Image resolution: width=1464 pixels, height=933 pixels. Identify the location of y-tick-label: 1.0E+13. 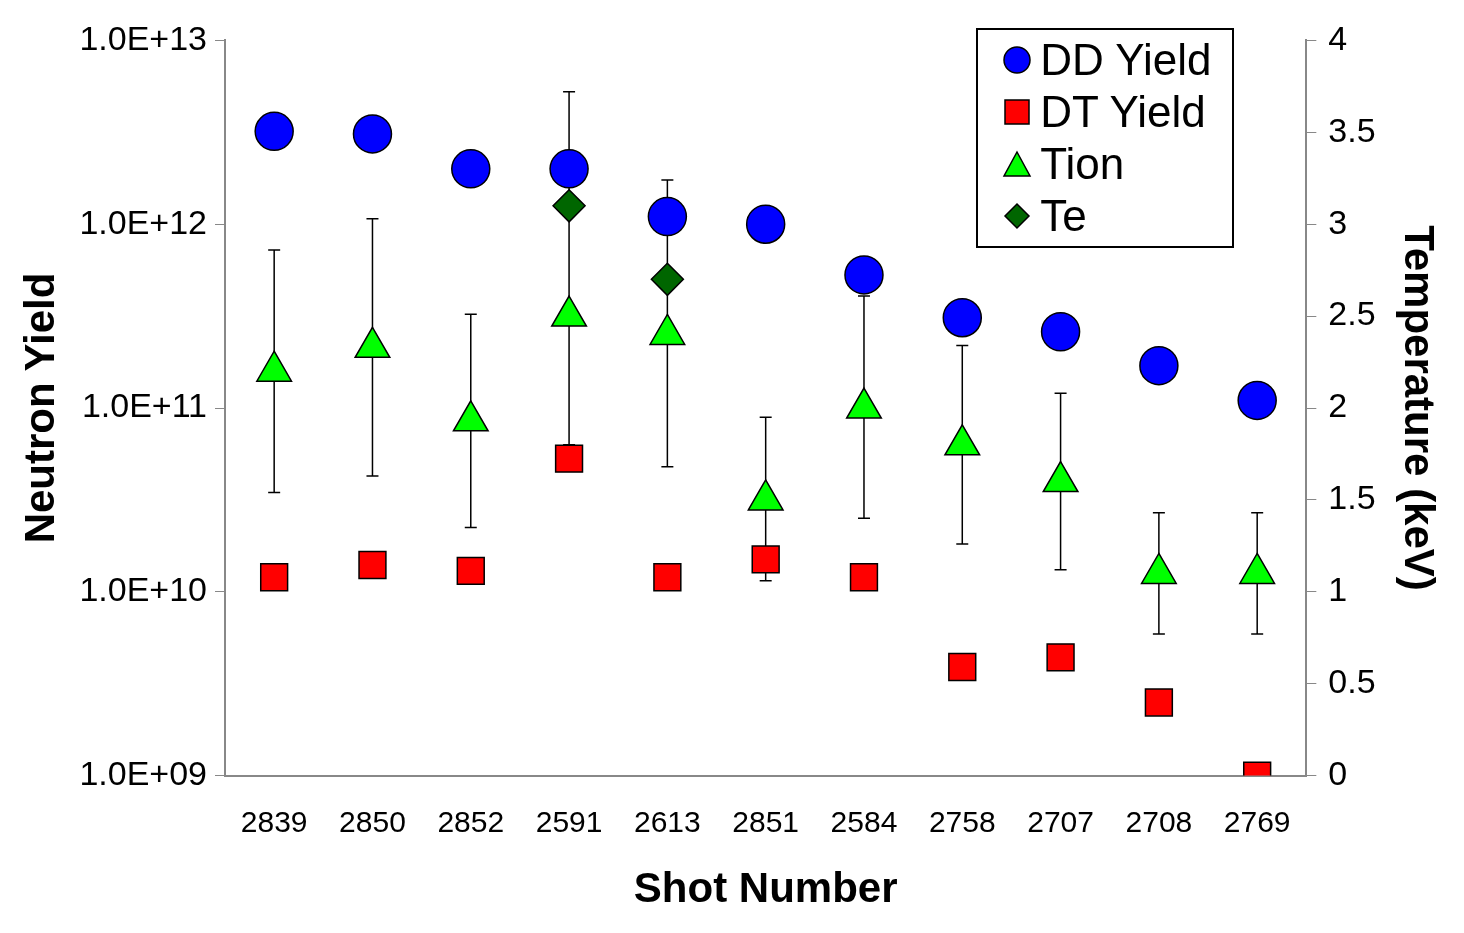
(143, 37).